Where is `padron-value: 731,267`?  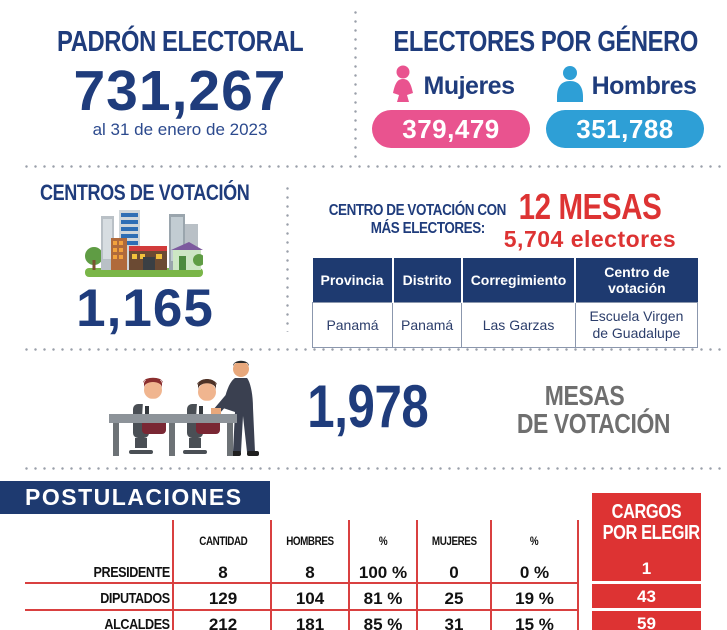 padron-value: 731,267 is located at coordinates (180, 91).